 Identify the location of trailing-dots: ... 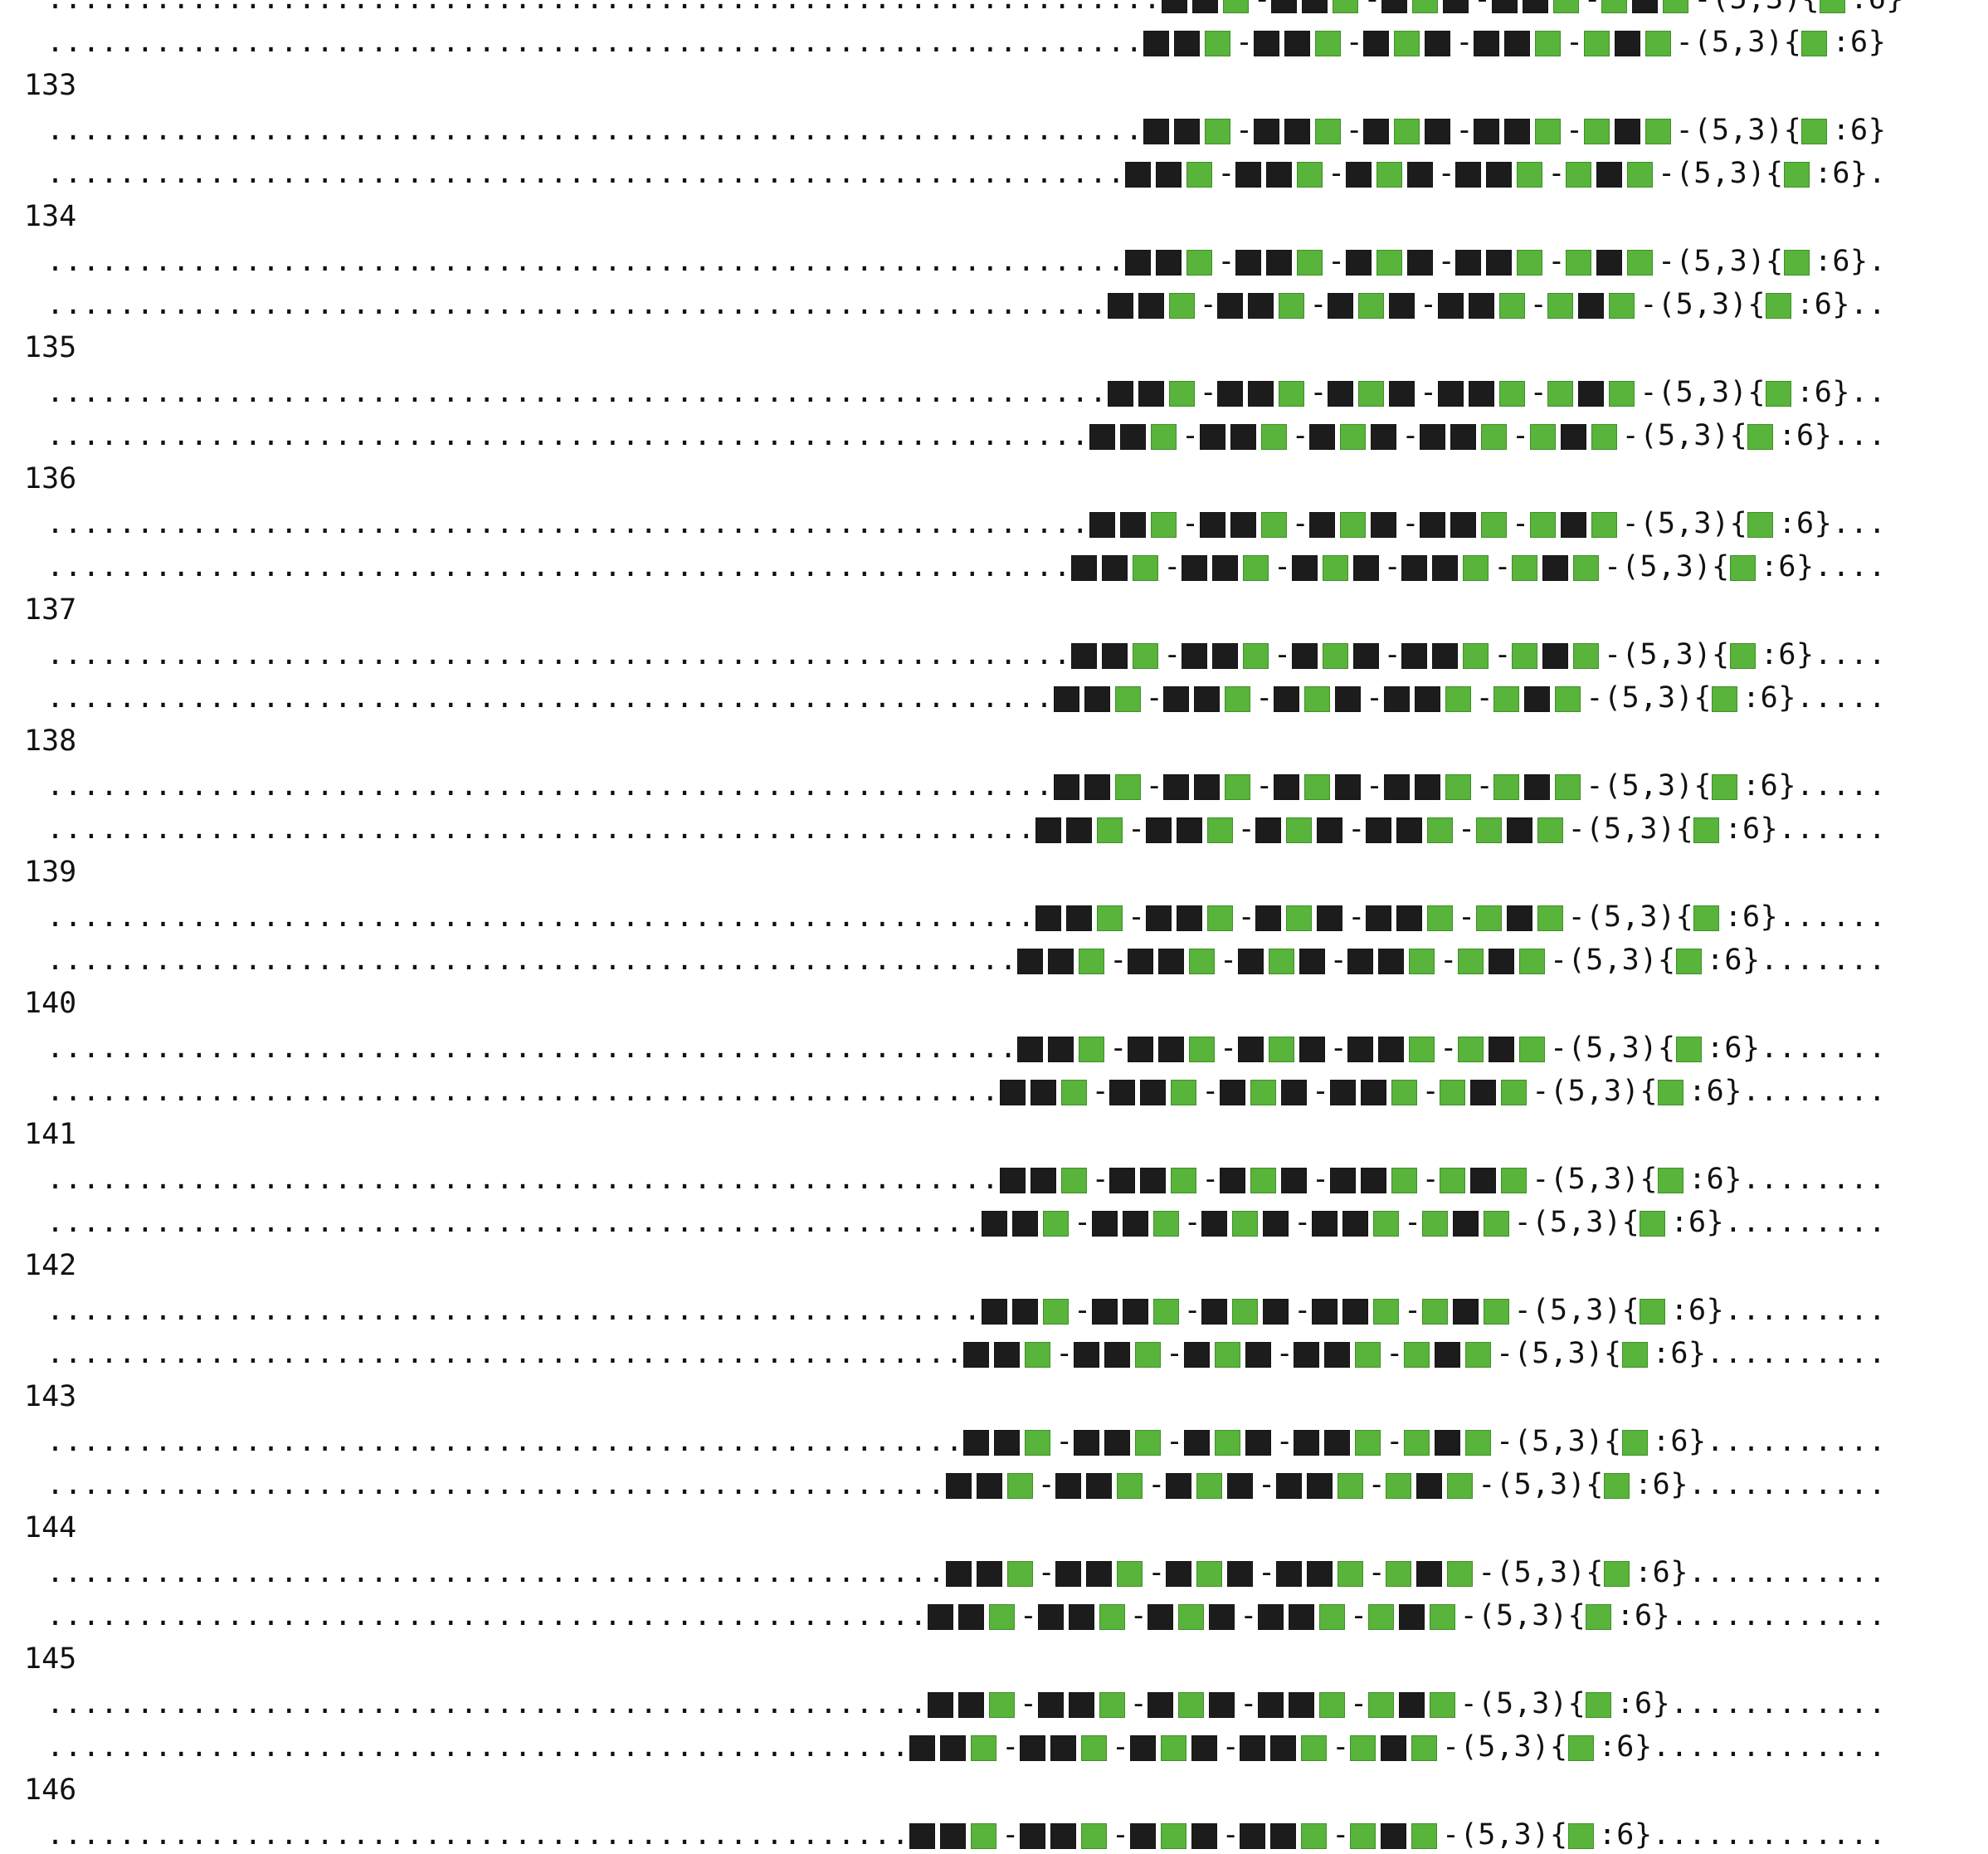
(1869, 392).